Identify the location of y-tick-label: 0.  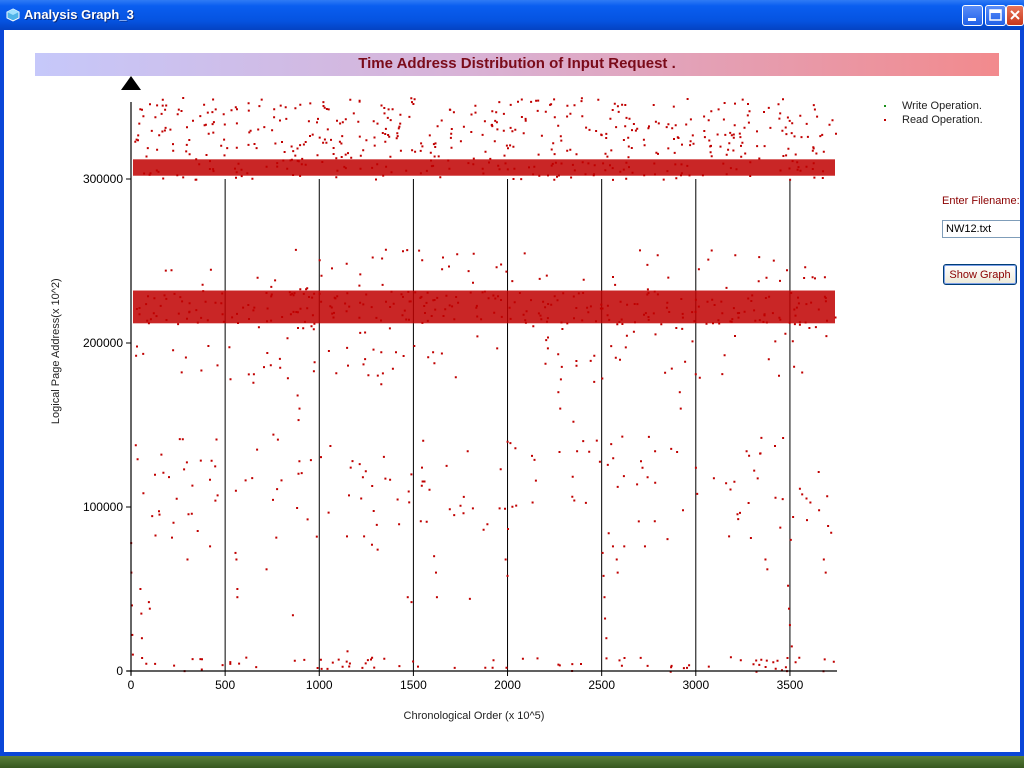
(119, 671).